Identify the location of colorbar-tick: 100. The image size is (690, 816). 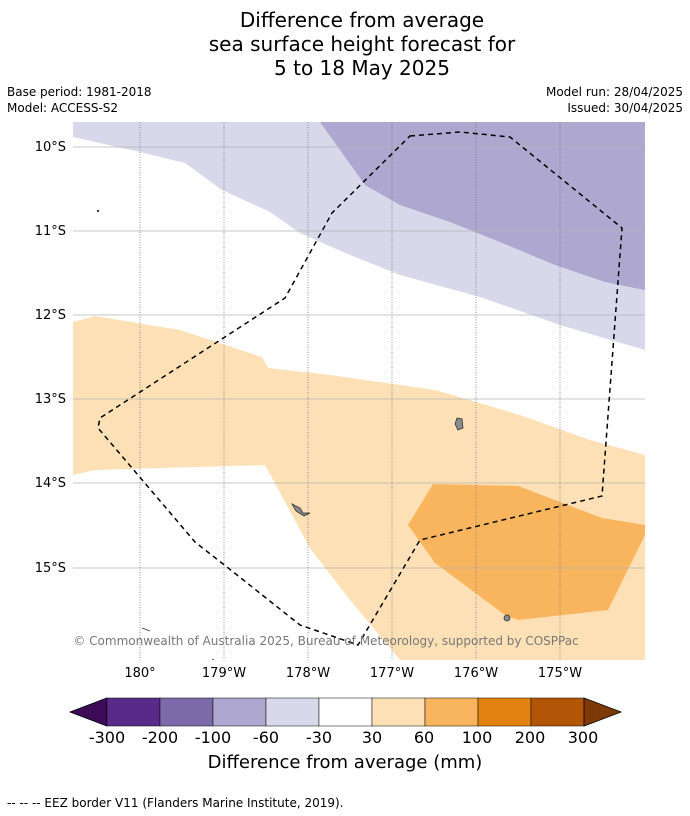
(477, 737).